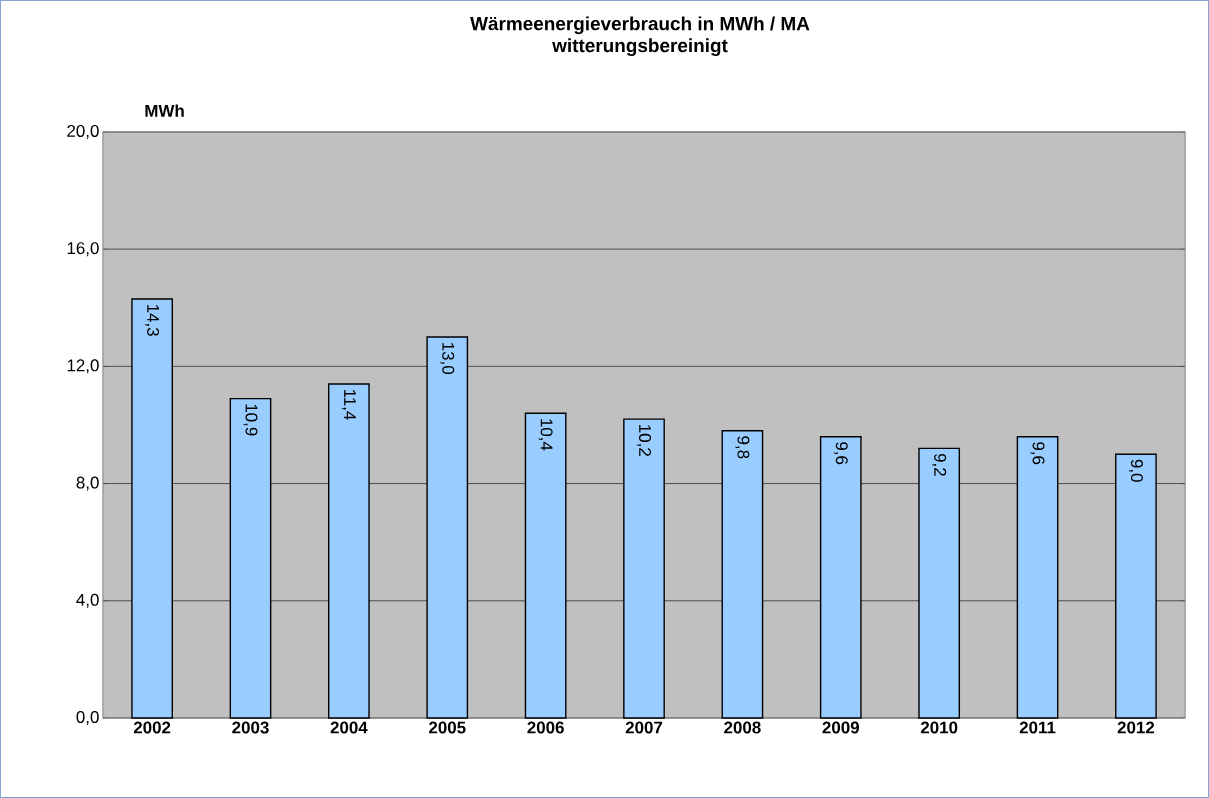  I want to click on y-tick-label: 12,0, so click(83, 366).